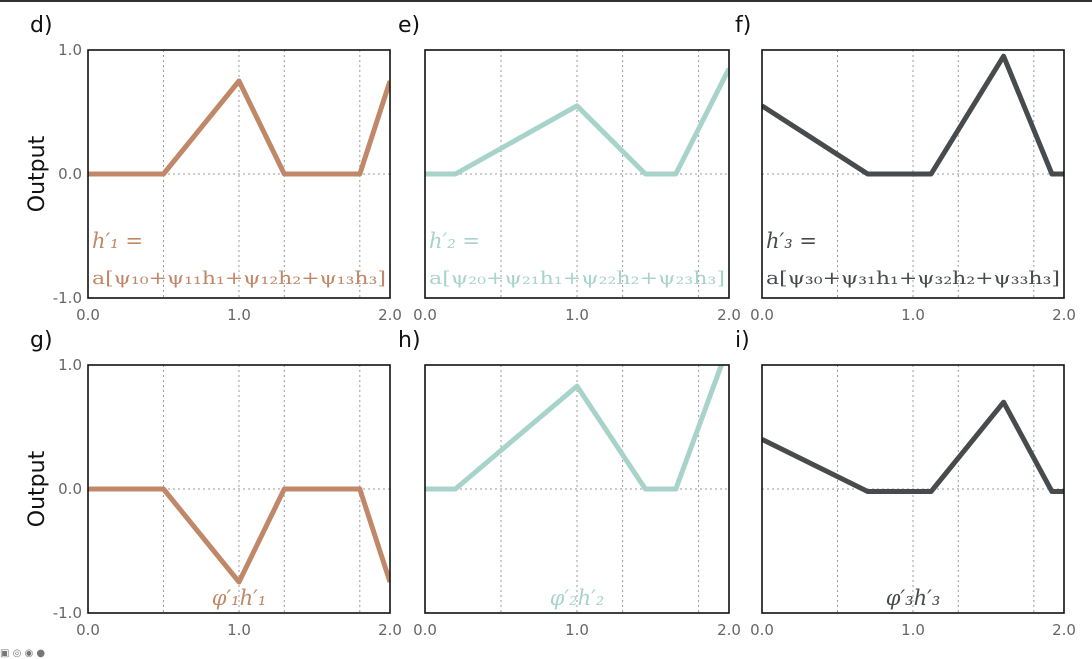 The image size is (1092, 659). I want to click on panel-label: g), so click(41, 340).